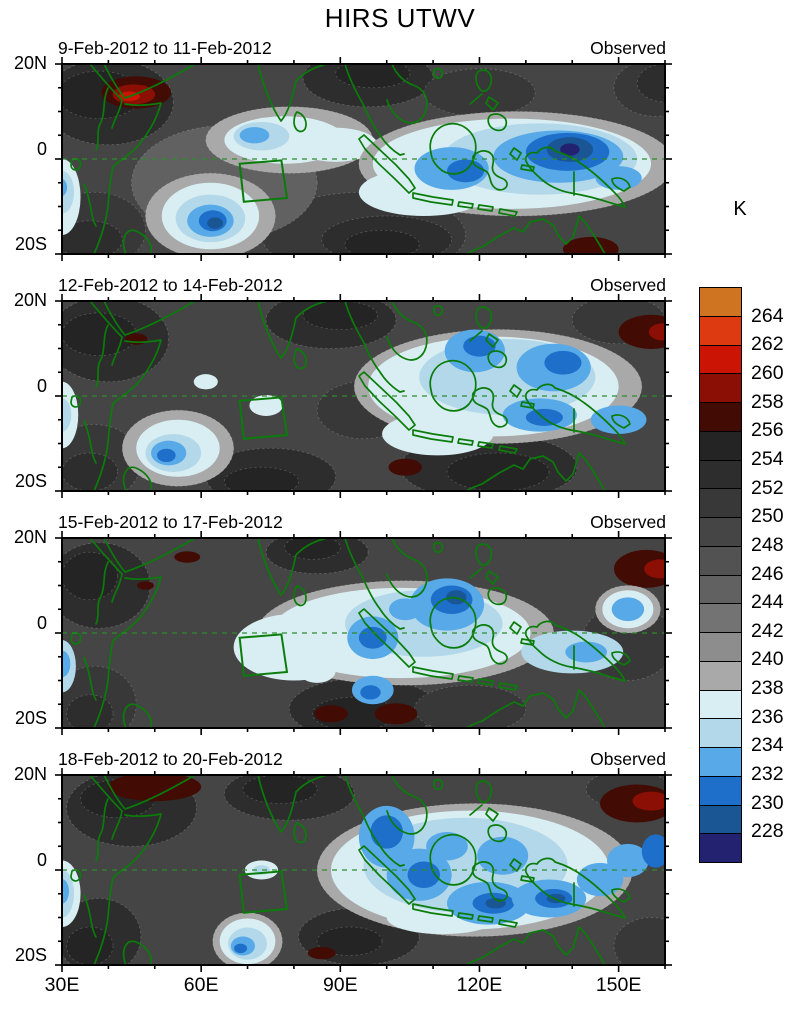  Describe the element at coordinates (767, 315) in the screenshot. I see `colorbar-value-label: 264` at that location.